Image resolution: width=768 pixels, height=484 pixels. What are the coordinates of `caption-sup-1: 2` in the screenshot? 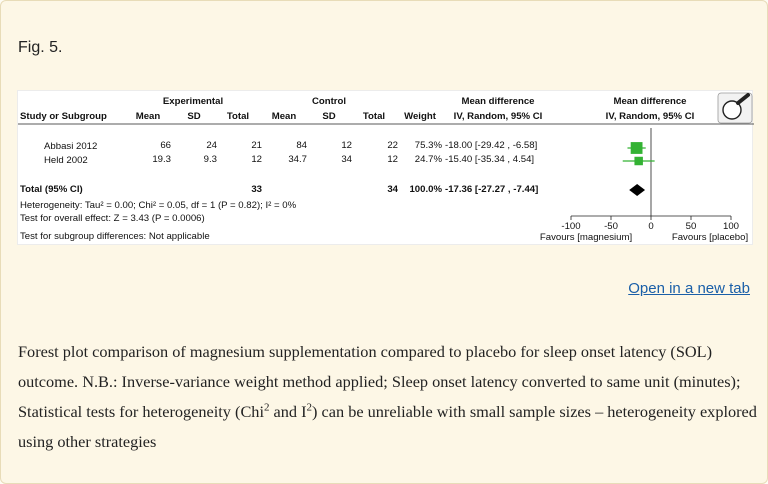 It's located at (266, 407).